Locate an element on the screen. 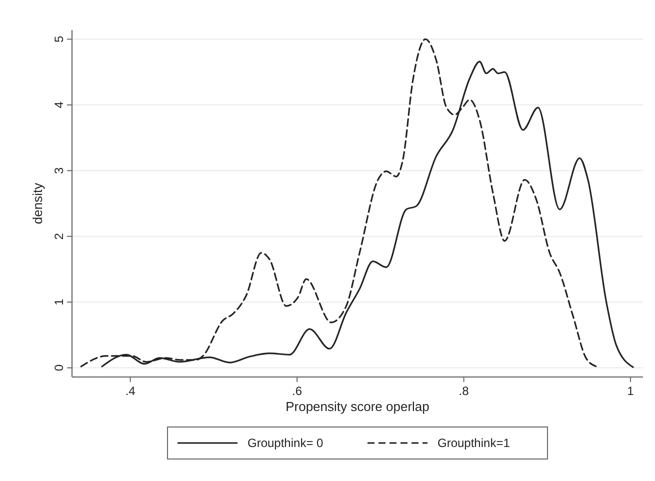 The height and width of the screenshot is (481, 655). x-tick-label: 1 is located at coordinates (630, 391).